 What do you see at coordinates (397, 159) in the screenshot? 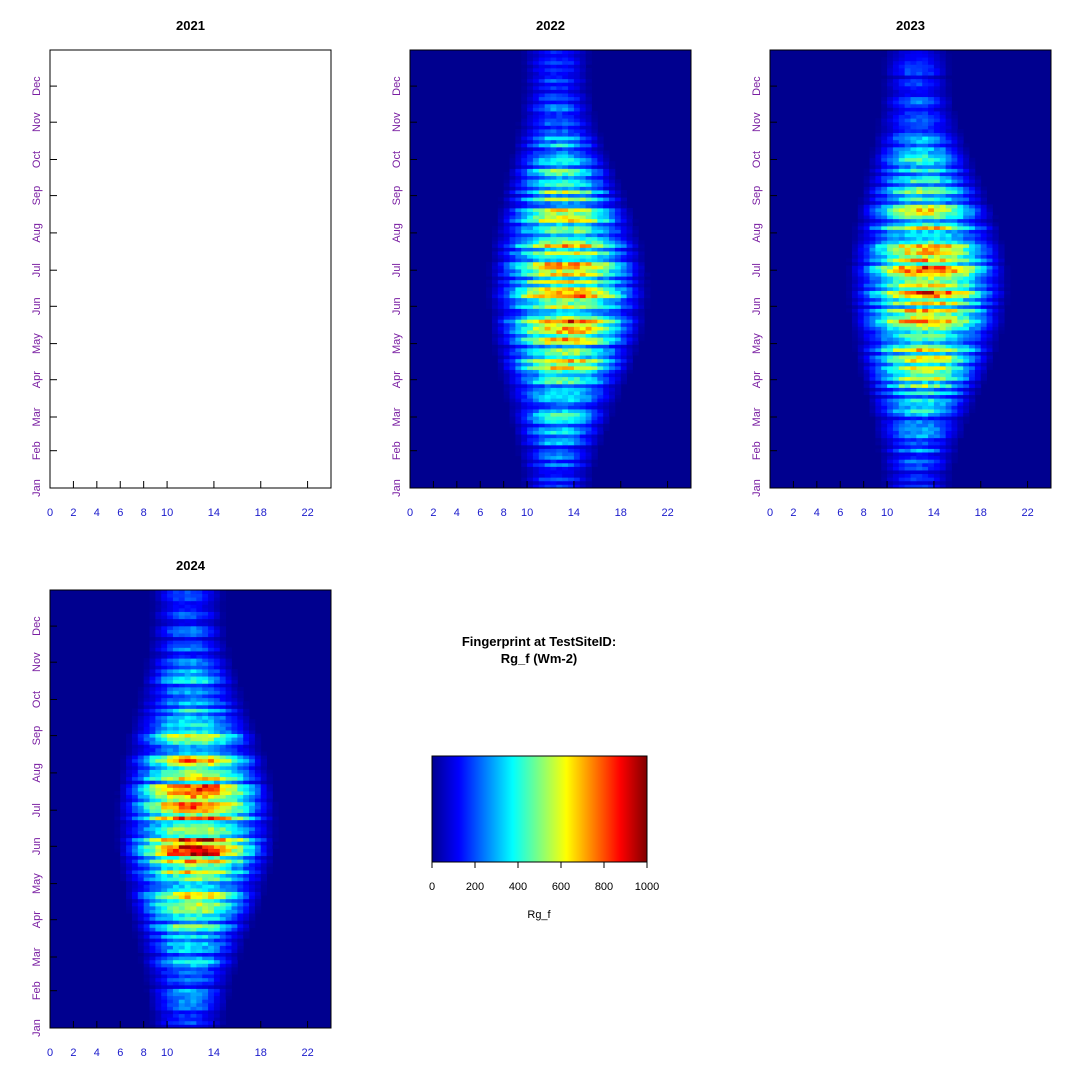
I see `y-tick-label: Oct` at bounding box center [397, 159].